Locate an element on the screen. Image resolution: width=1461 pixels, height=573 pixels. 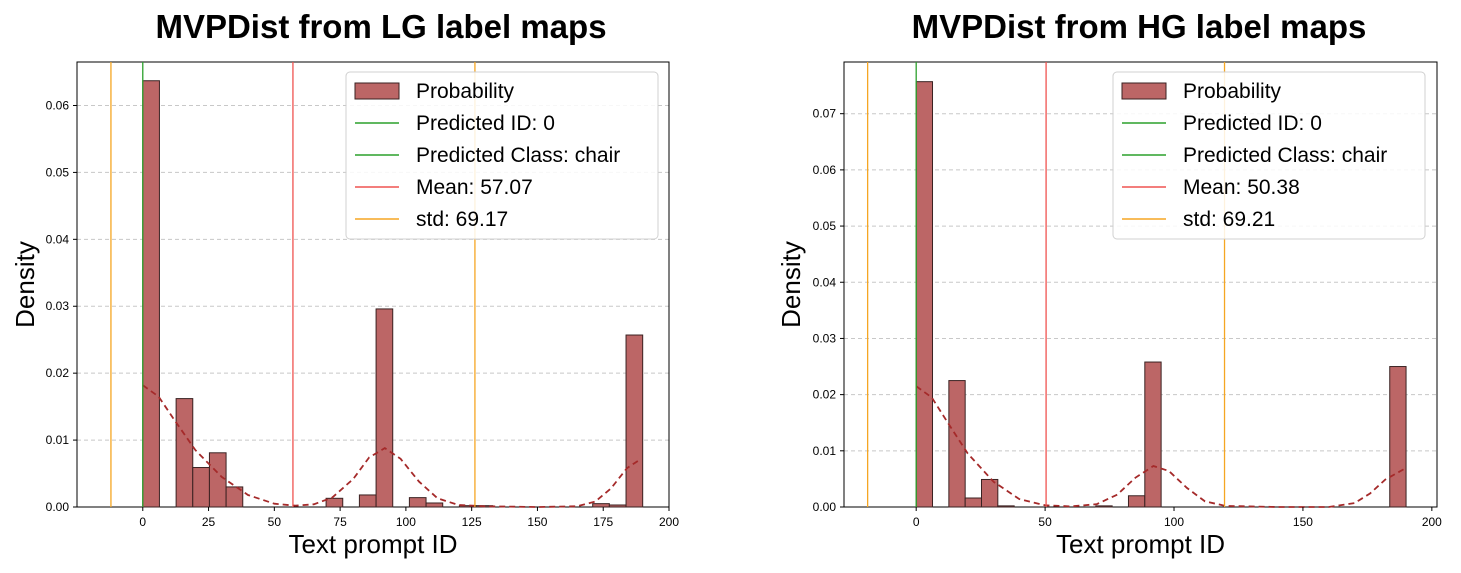
x-tick-label: 75 is located at coordinates (340, 522).